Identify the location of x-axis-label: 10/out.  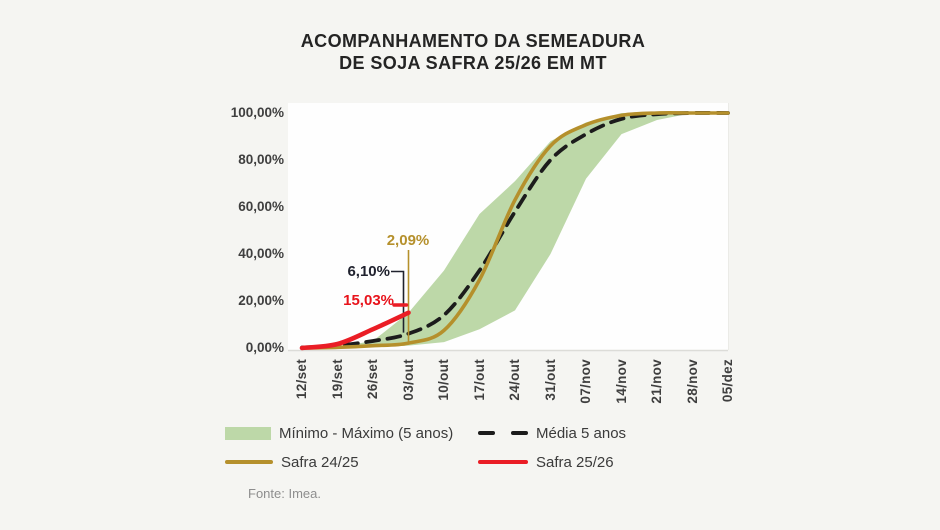
(443, 380).